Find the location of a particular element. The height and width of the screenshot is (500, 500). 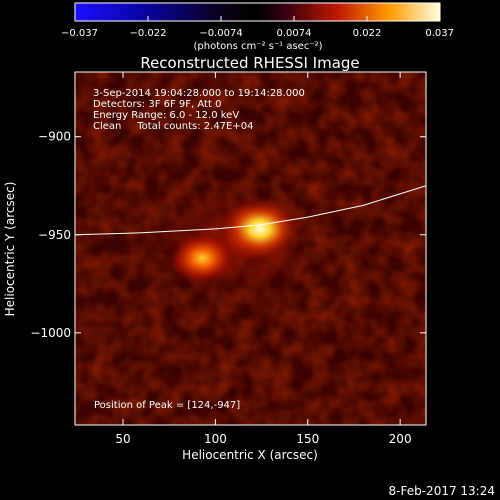

colorbar-tick-label: −0.0074 is located at coordinates (220, 33).